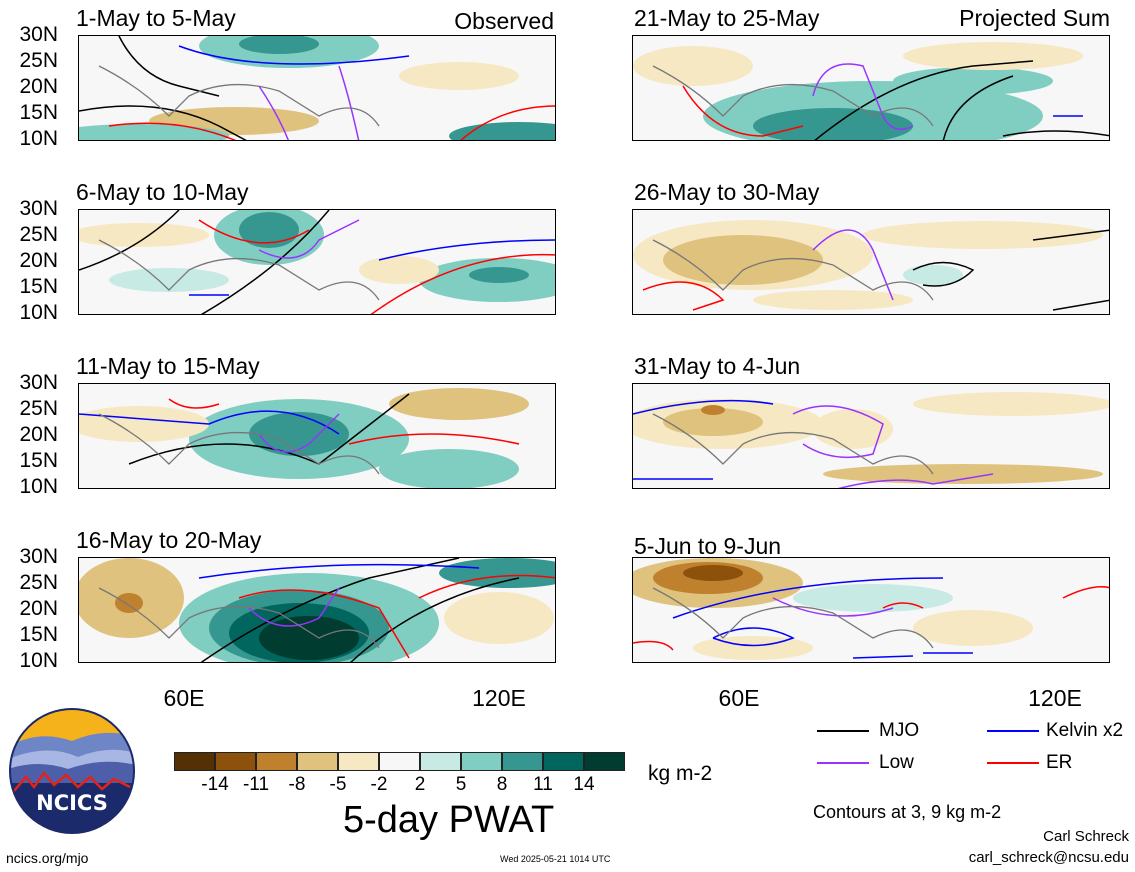  What do you see at coordinates (420, 784) in the screenshot?
I see `colorbar-tick-label: 2` at bounding box center [420, 784].